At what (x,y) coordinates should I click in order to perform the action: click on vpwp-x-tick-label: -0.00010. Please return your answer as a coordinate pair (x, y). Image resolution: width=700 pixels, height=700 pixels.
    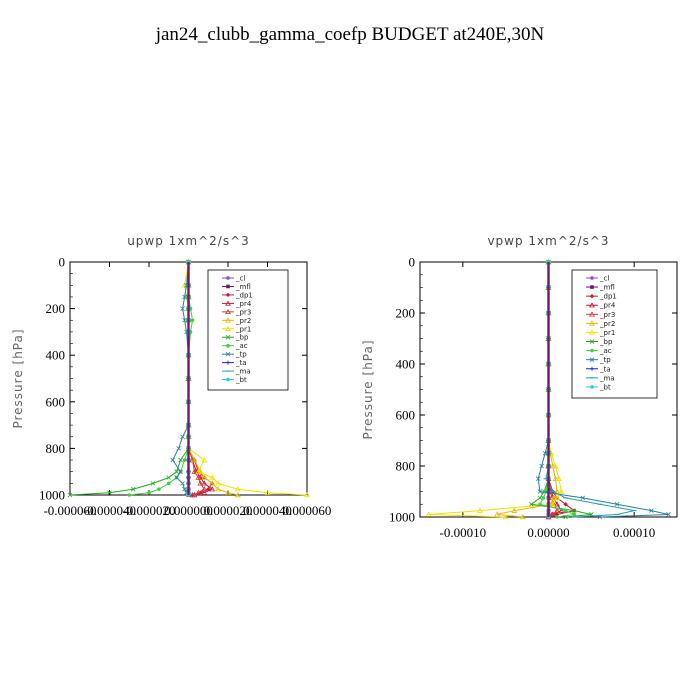
    Looking at the image, I should click on (463, 532).